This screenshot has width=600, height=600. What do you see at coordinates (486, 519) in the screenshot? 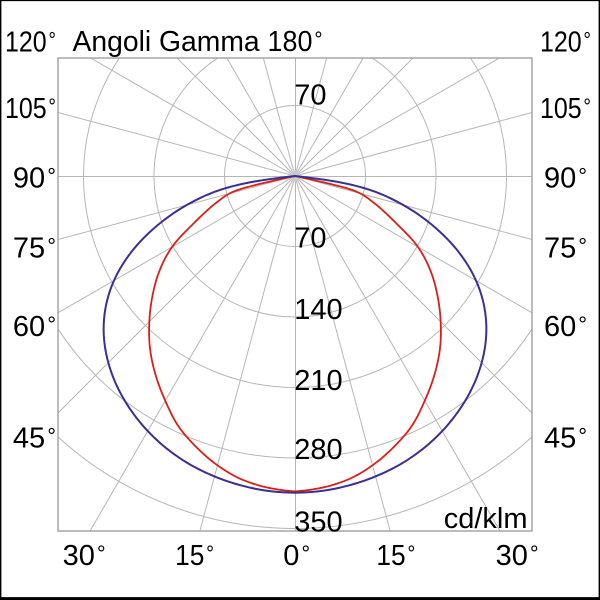
I see `svg-text: cd/klm` at bounding box center [486, 519].